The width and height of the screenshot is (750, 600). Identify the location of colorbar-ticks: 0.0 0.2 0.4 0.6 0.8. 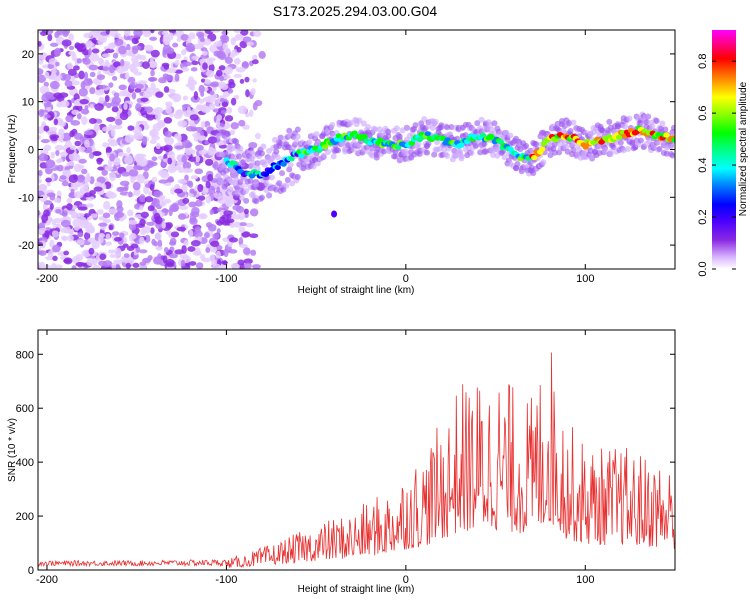
(716, 165).